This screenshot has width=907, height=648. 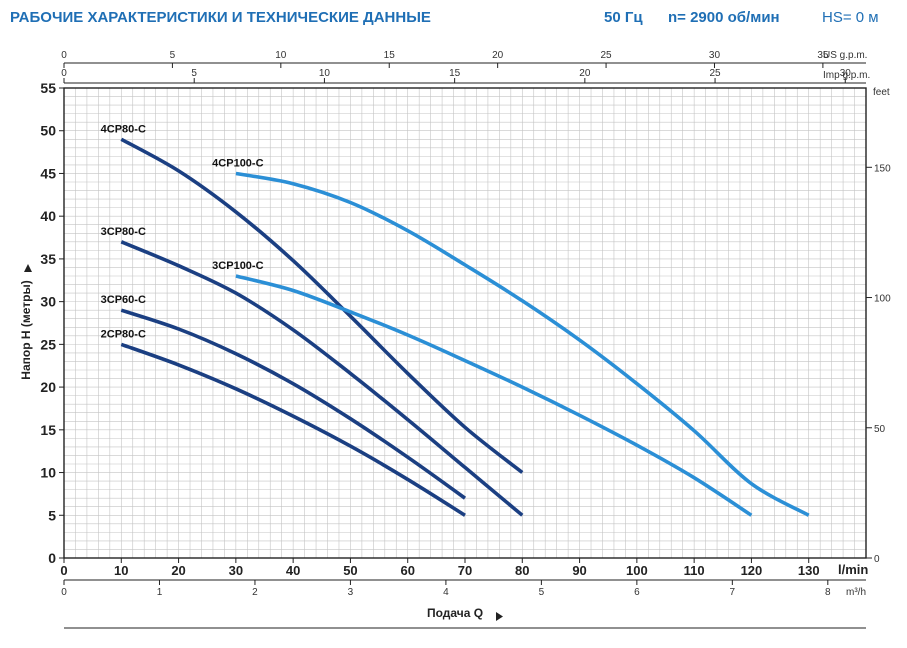 I want to click on imp-gpm-tick-label: 15, so click(x=455, y=73).